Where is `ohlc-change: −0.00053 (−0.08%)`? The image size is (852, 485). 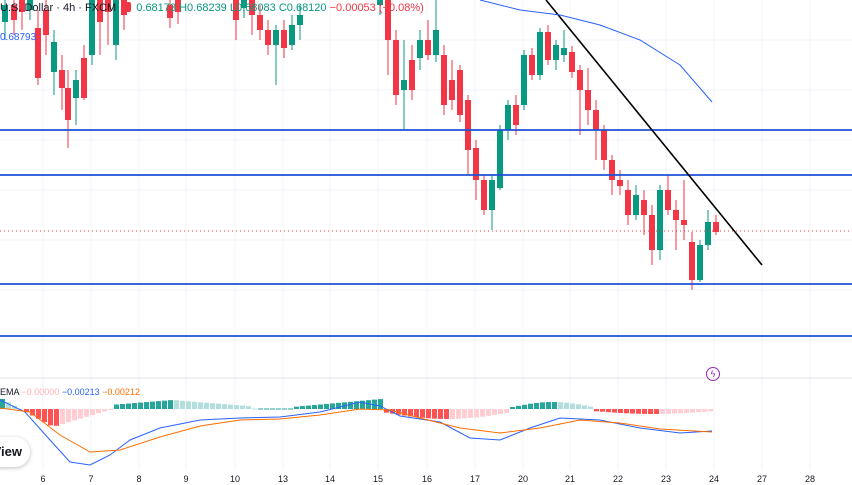 ohlc-change: −0.00053 (−0.08%) is located at coordinates (376, 8).